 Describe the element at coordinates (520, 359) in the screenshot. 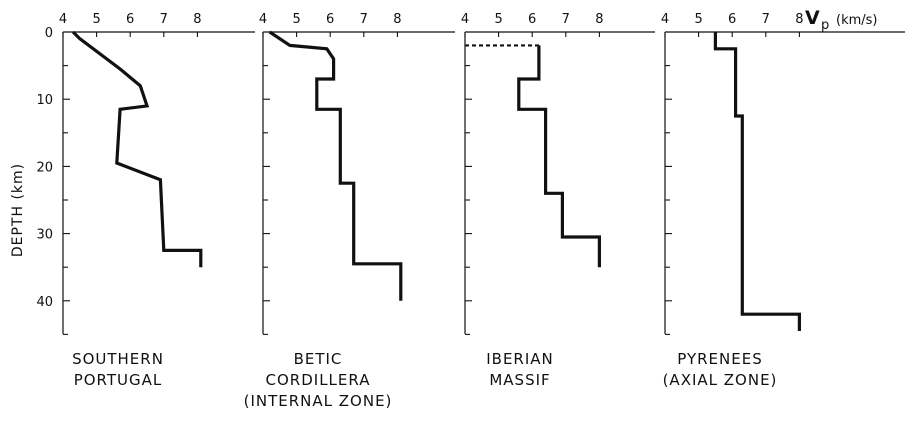

I see `panel-name-line: IBERIAN` at that location.